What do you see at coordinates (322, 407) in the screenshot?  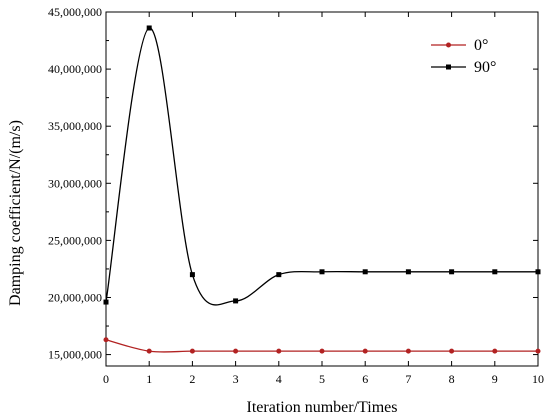 I see `x-axis-title: Iteration number/Times` at bounding box center [322, 407].